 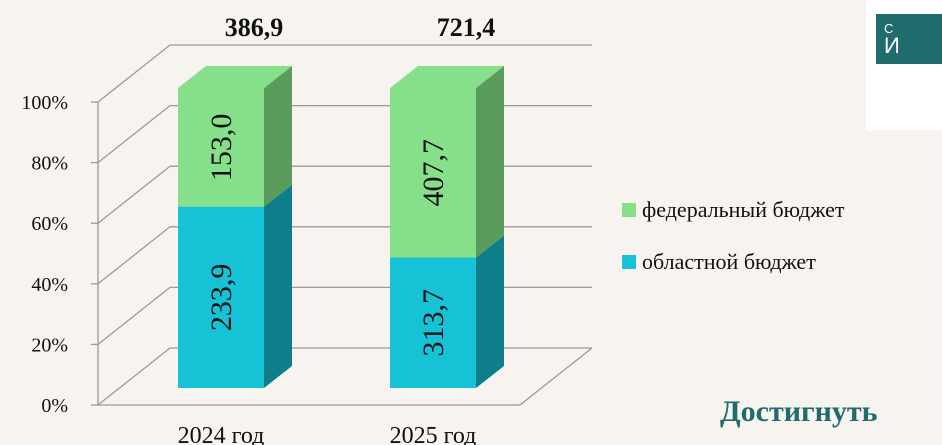 I want to click on total-label: 721,4, so click(x=466, y=27).